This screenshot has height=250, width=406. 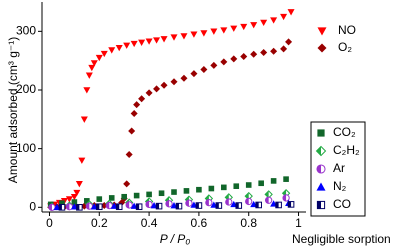 I want to click on x-tick-label: 0.6, so click(x=199, y=223).